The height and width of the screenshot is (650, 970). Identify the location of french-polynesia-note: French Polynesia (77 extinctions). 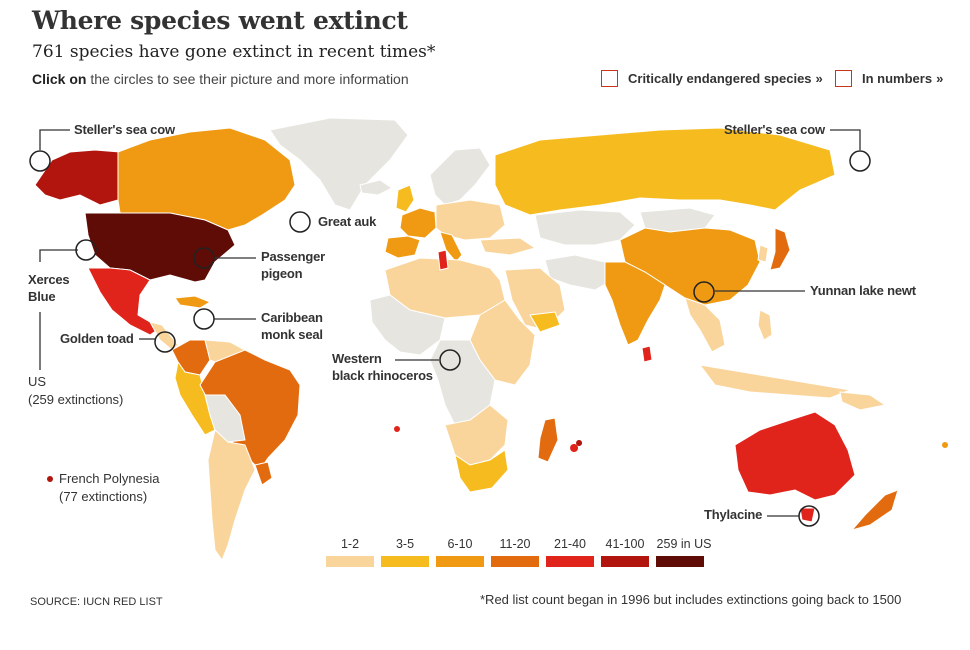
(109, 488).